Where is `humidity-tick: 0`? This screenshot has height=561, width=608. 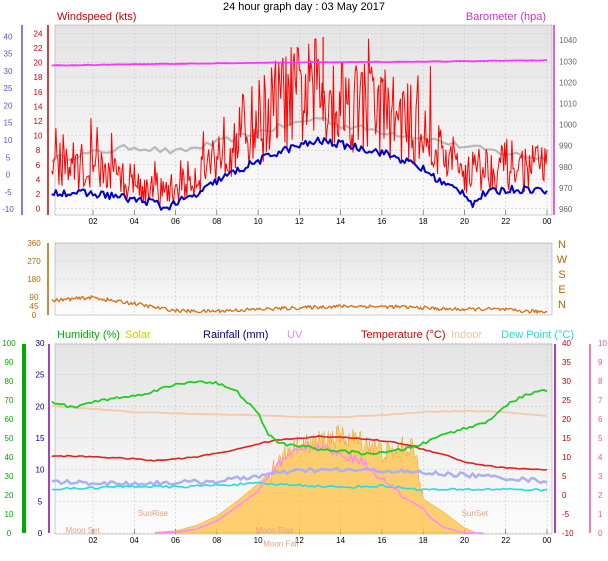 humidity-tick: 0 is located at coordinates (9, 533).